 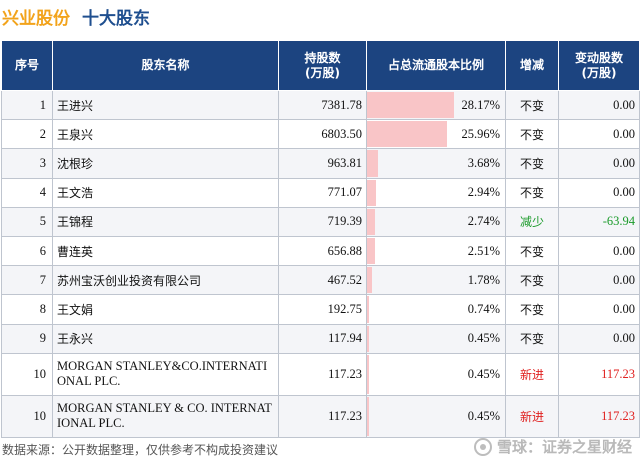 What do you see at coordinates (76, 16) in the screenshot?
I see `page-title: 兴业股份 十大股东` at bounding box center [76, 16].